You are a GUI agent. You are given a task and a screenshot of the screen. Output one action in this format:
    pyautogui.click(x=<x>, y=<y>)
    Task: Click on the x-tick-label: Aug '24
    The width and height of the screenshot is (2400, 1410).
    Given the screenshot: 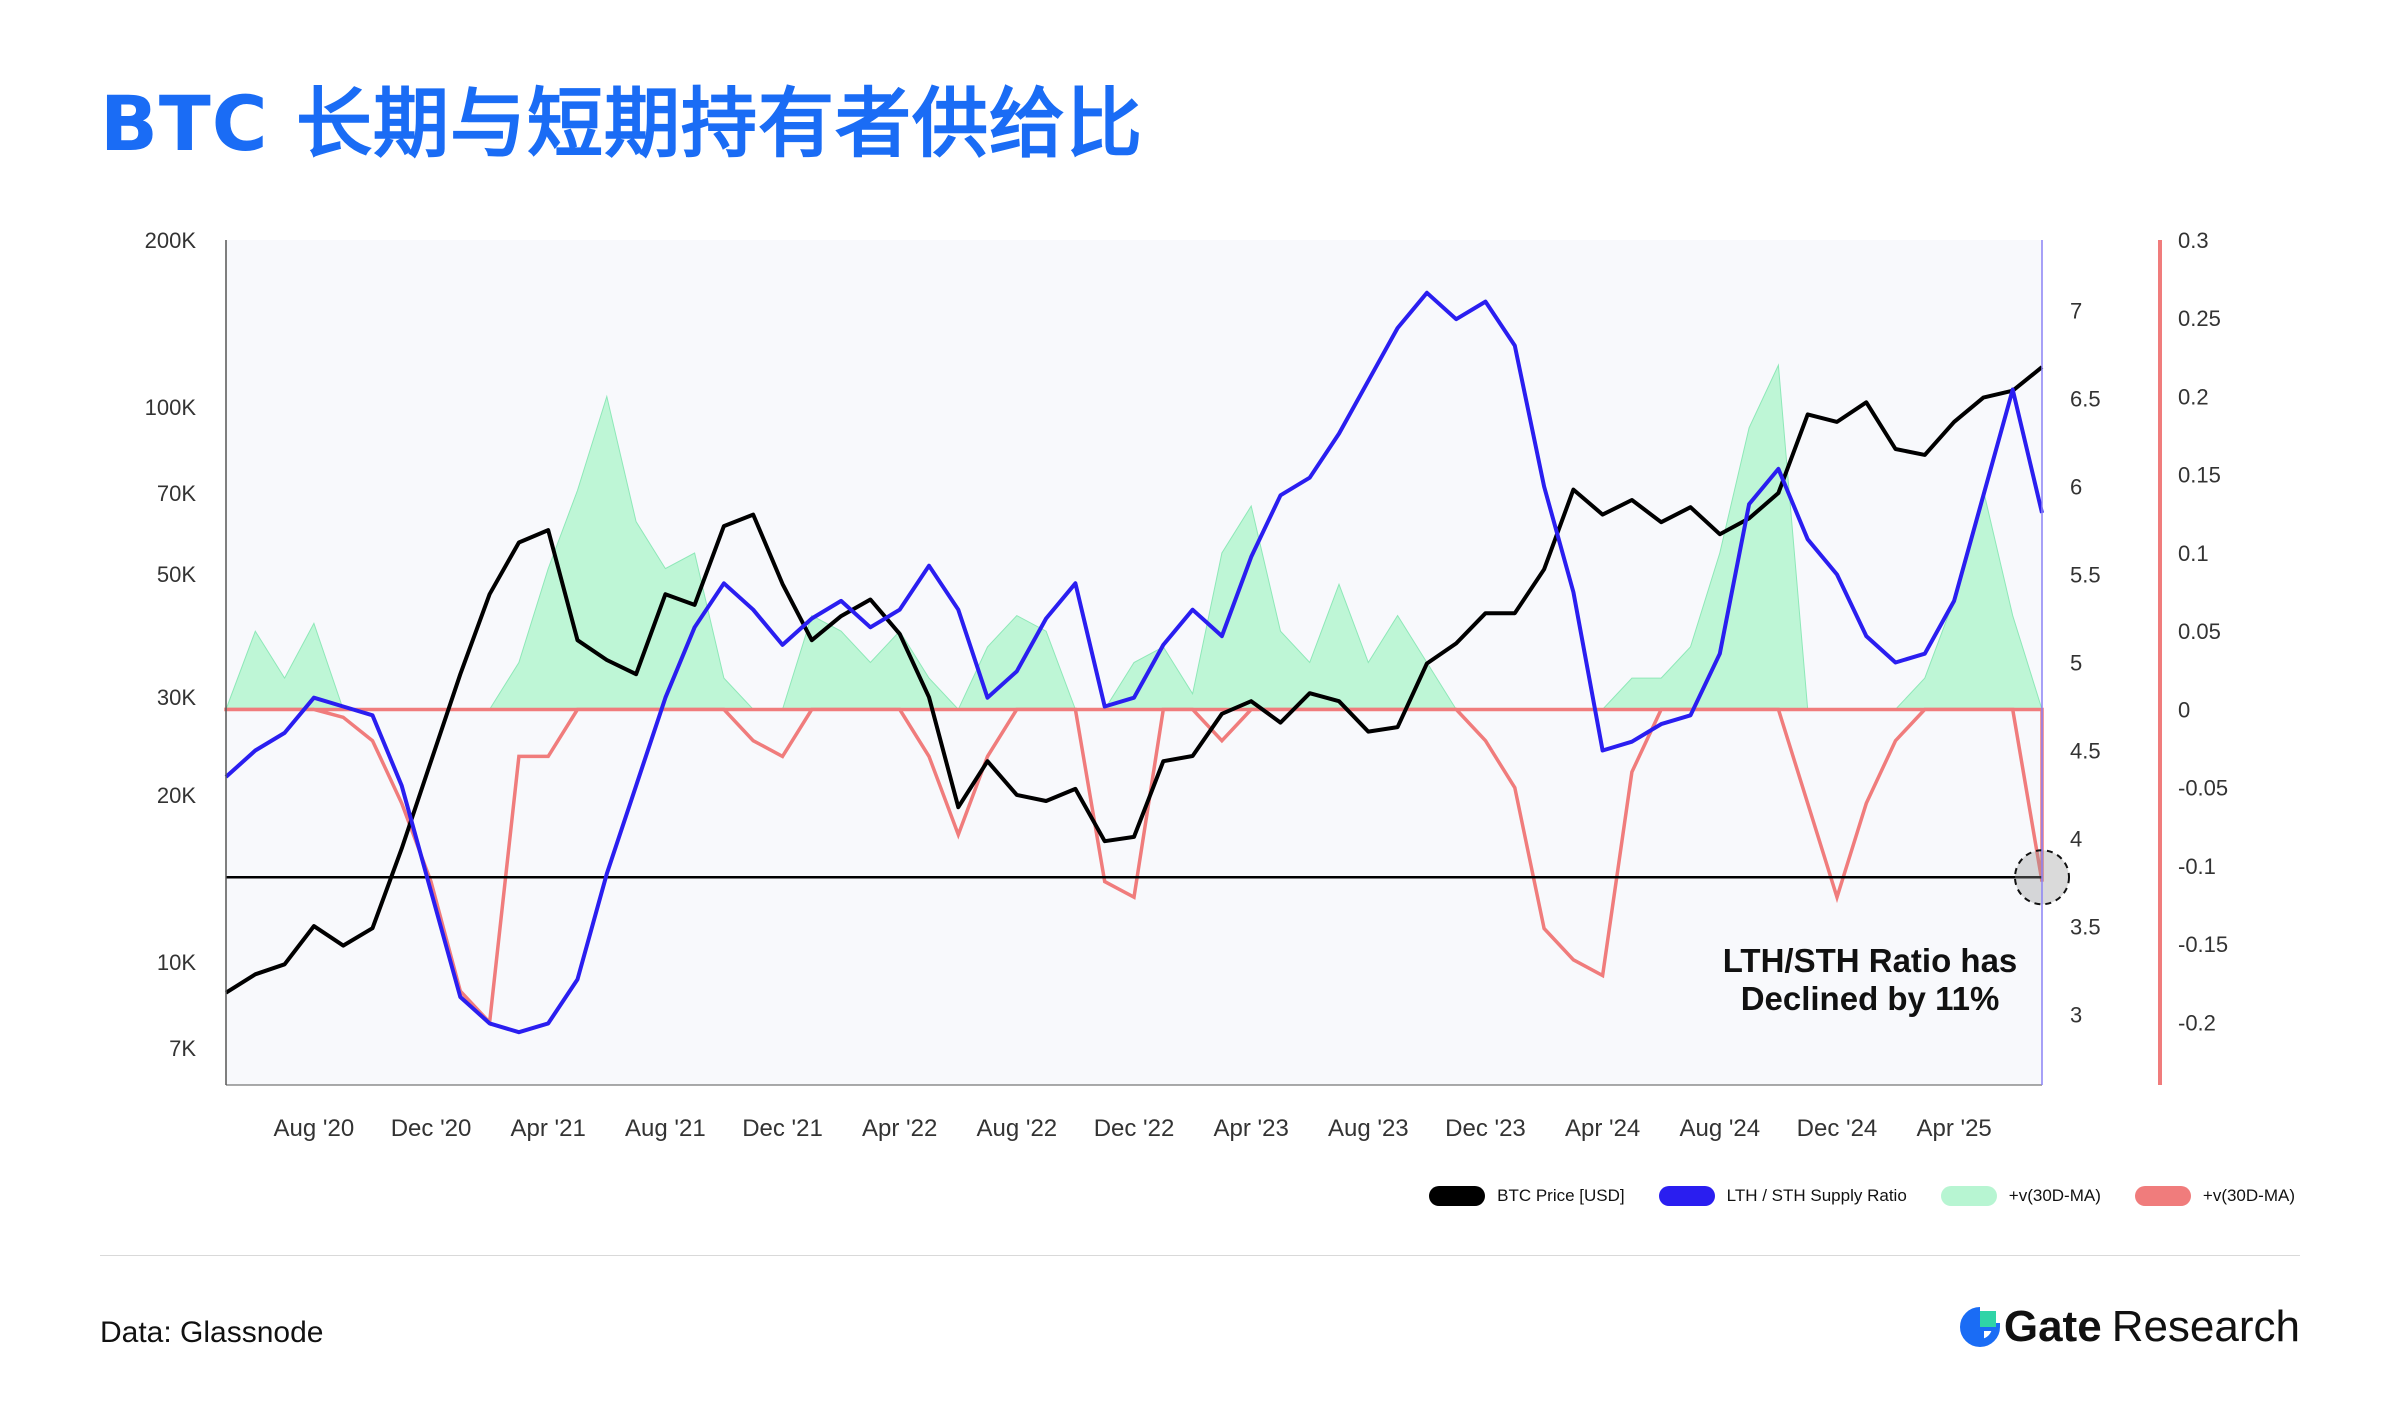 What is the action you would take?
    pyautogui.click(x=1719, y=1128)
    